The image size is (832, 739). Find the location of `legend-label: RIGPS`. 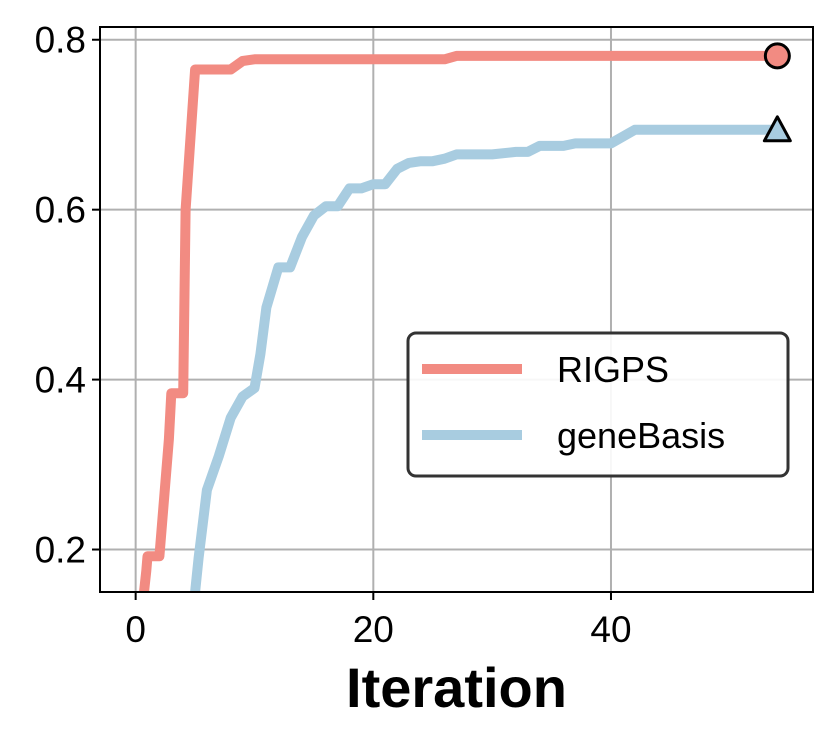

legend-label: RIGPS is located at coordinates (613, 369).